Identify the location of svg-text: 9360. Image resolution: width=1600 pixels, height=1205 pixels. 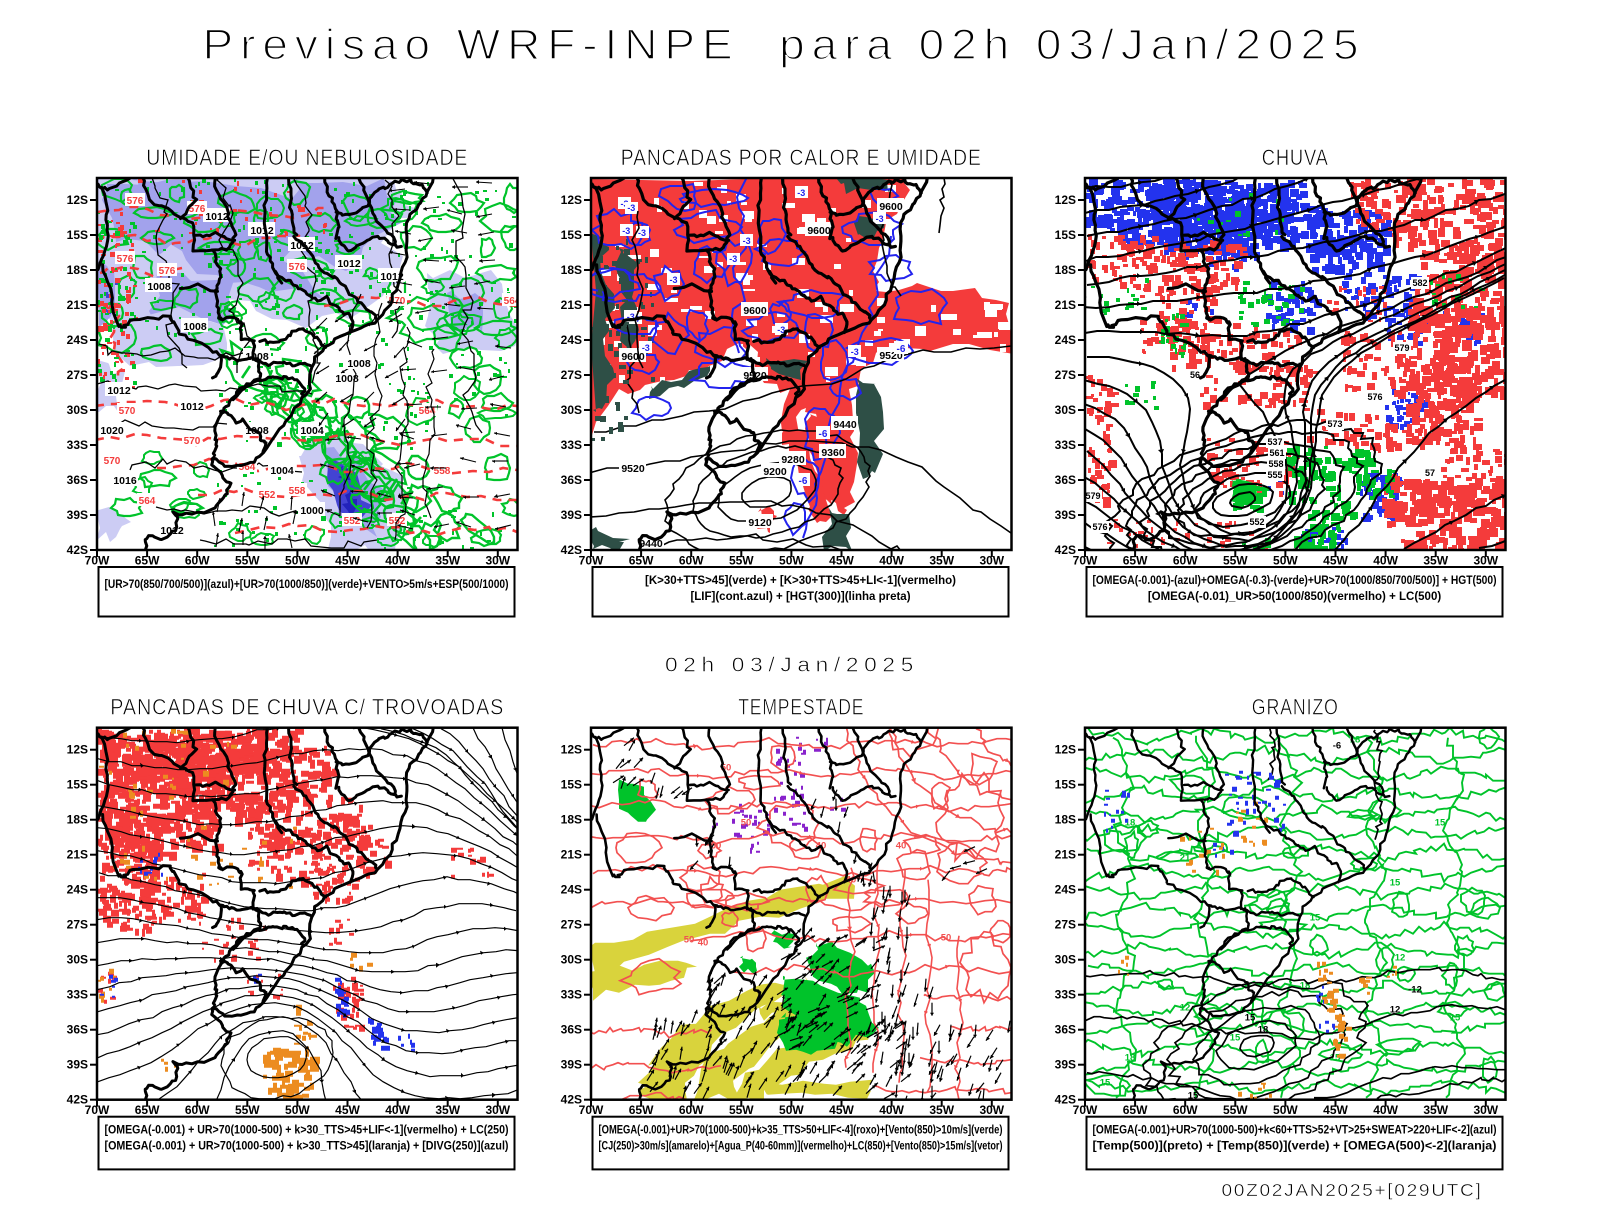
(833, 453).